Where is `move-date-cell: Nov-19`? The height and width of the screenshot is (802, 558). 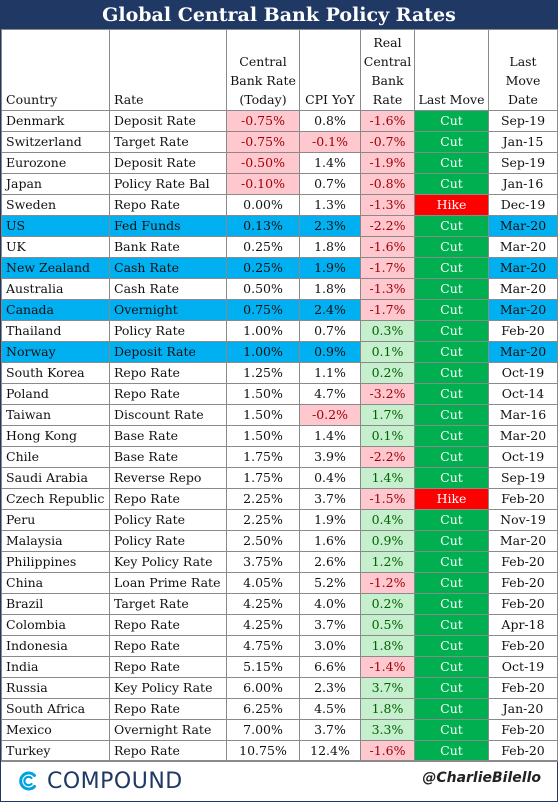
move-date-cell: Nov-19 is located at coordinates (523, 520).